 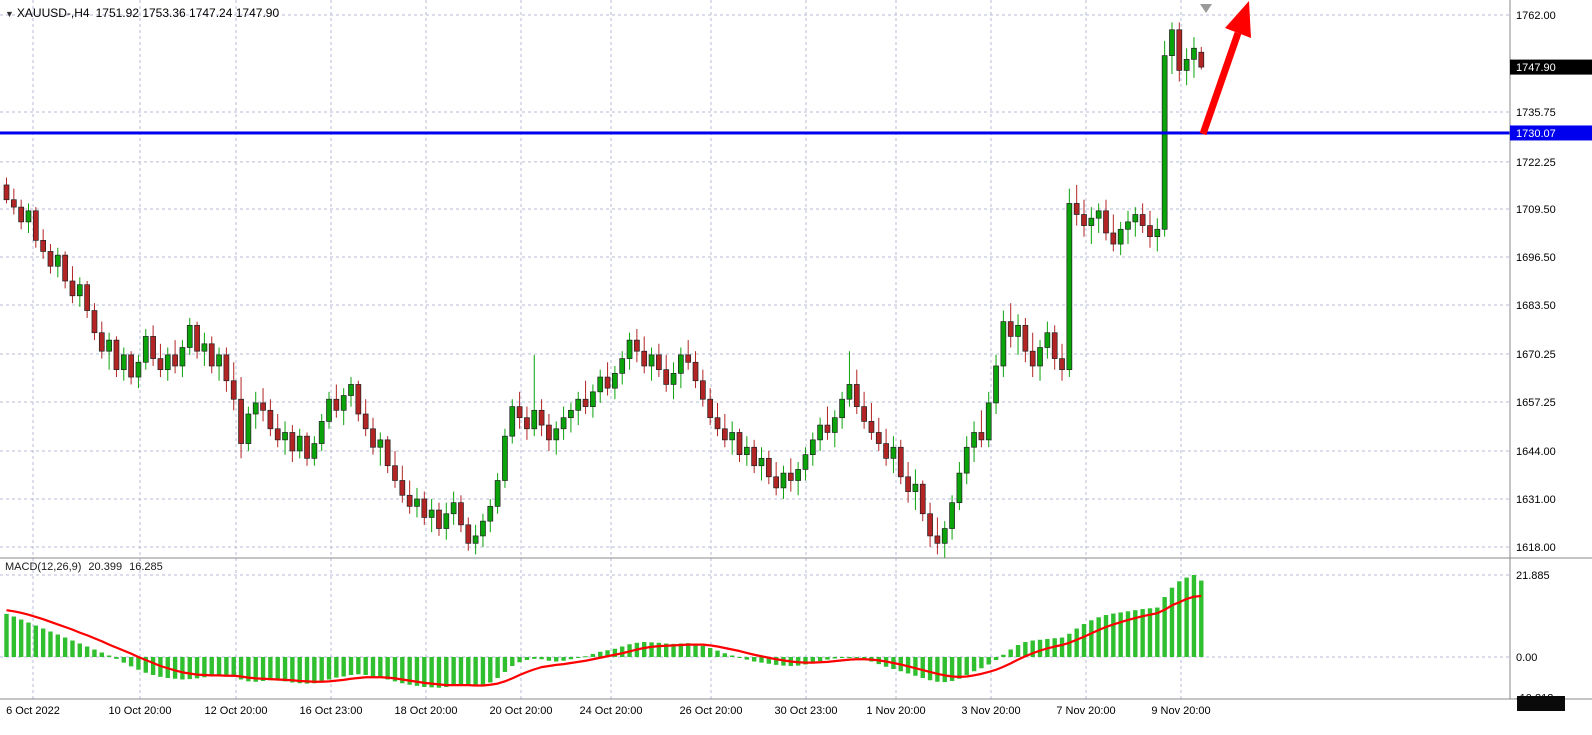 What do you see at coordinates (1536, 163) in the screenshot?
I see `svg-text: 1722.25` at bounding box center [1536, 163].